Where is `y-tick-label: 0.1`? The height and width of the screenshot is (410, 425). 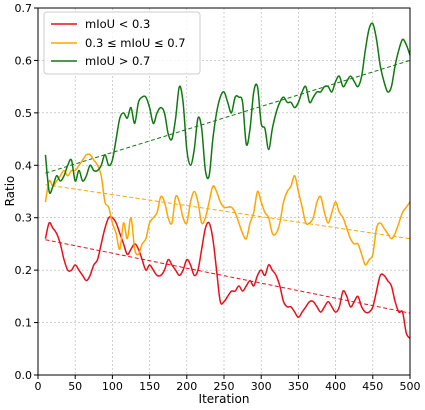 y-tick-label: 0.1 is located at coordinates (24, 323).